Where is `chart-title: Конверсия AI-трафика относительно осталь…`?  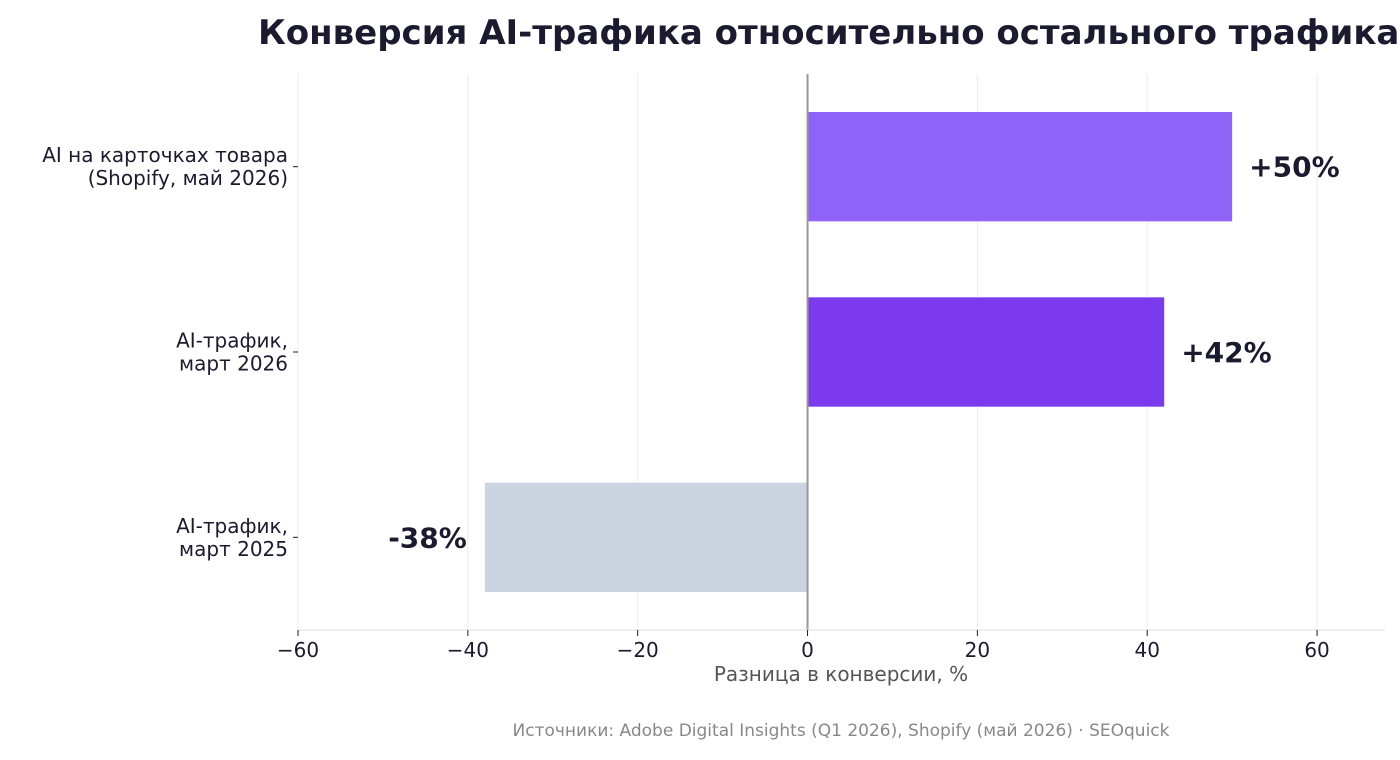
chart-title: Конверсия AI-трафика относительно осталь… is located at coordinates (828, 33).